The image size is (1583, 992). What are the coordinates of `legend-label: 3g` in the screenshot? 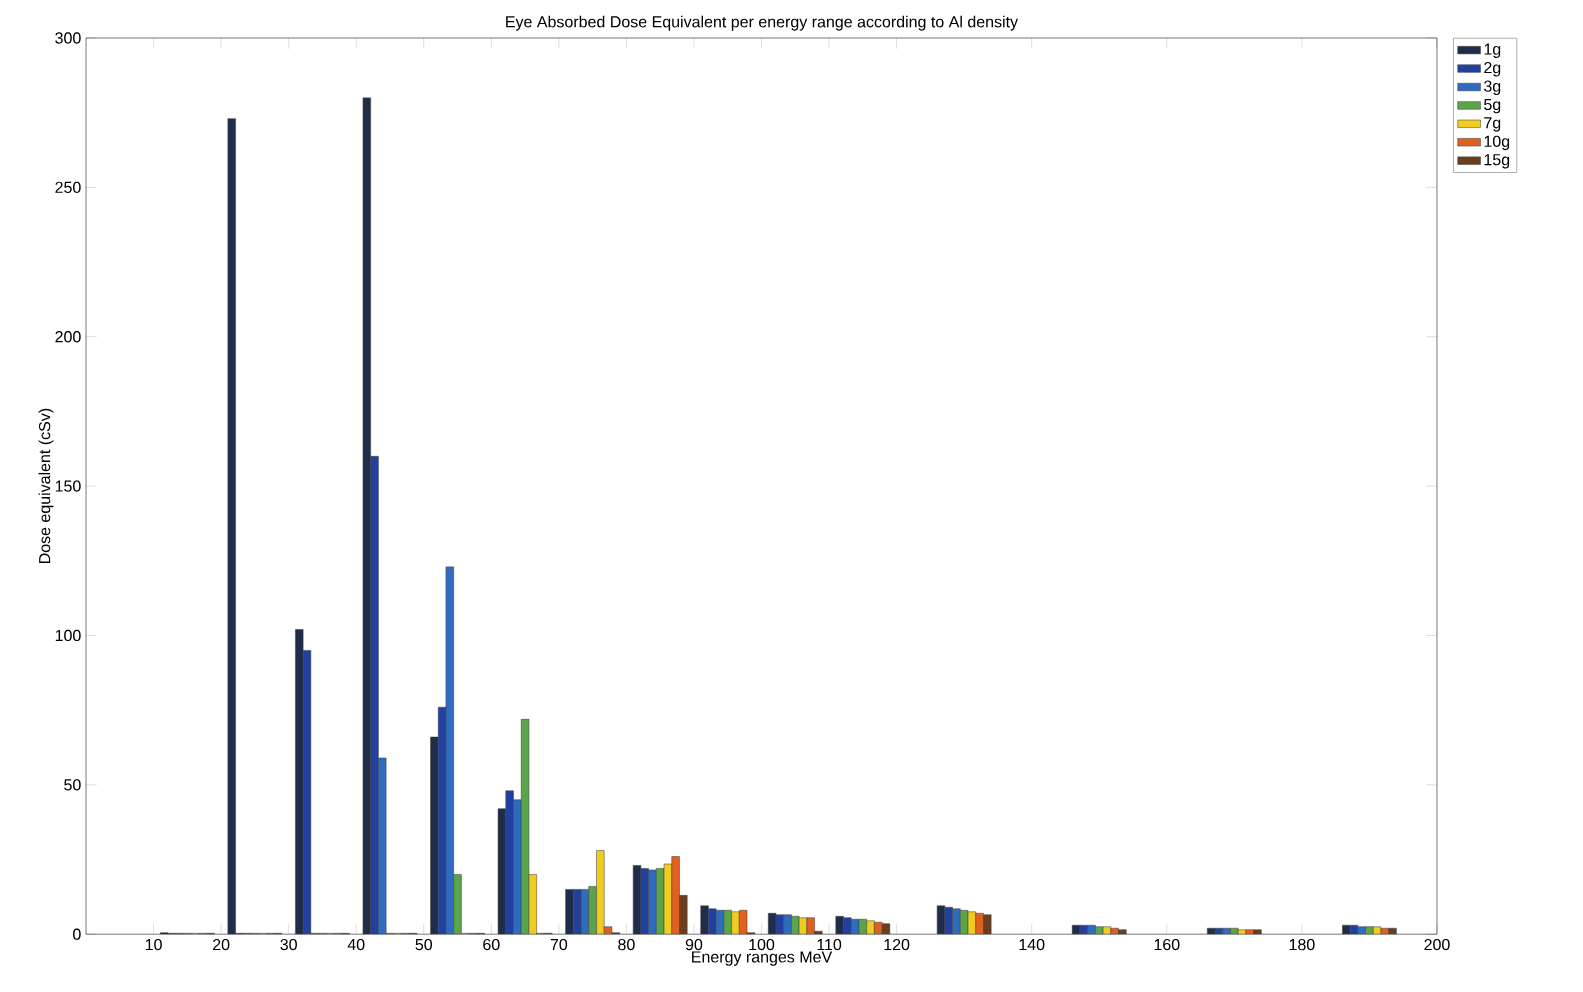 It's located at (1492, 87).